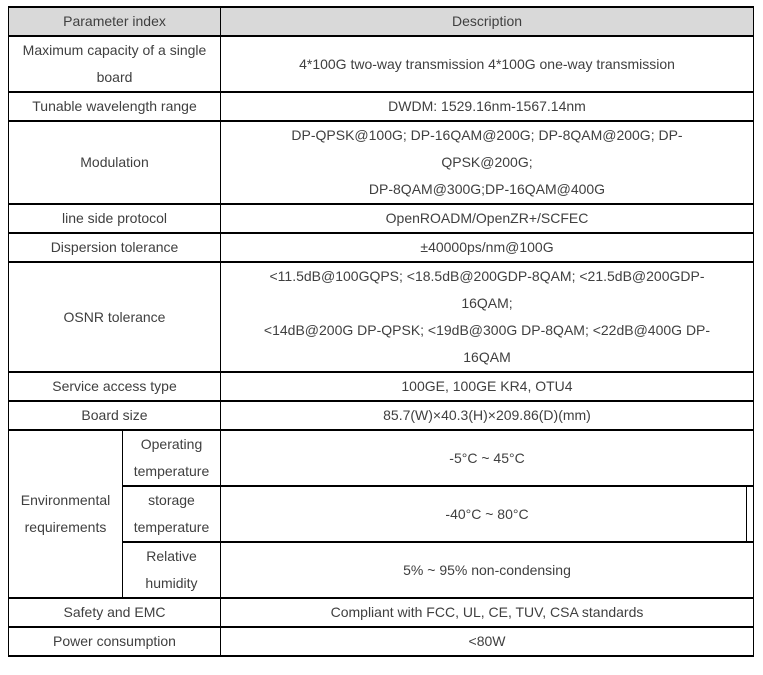  Describe the element at coordinates (487, 303) in the screenshot. I see `cell-line: 16QAM;` at that location.